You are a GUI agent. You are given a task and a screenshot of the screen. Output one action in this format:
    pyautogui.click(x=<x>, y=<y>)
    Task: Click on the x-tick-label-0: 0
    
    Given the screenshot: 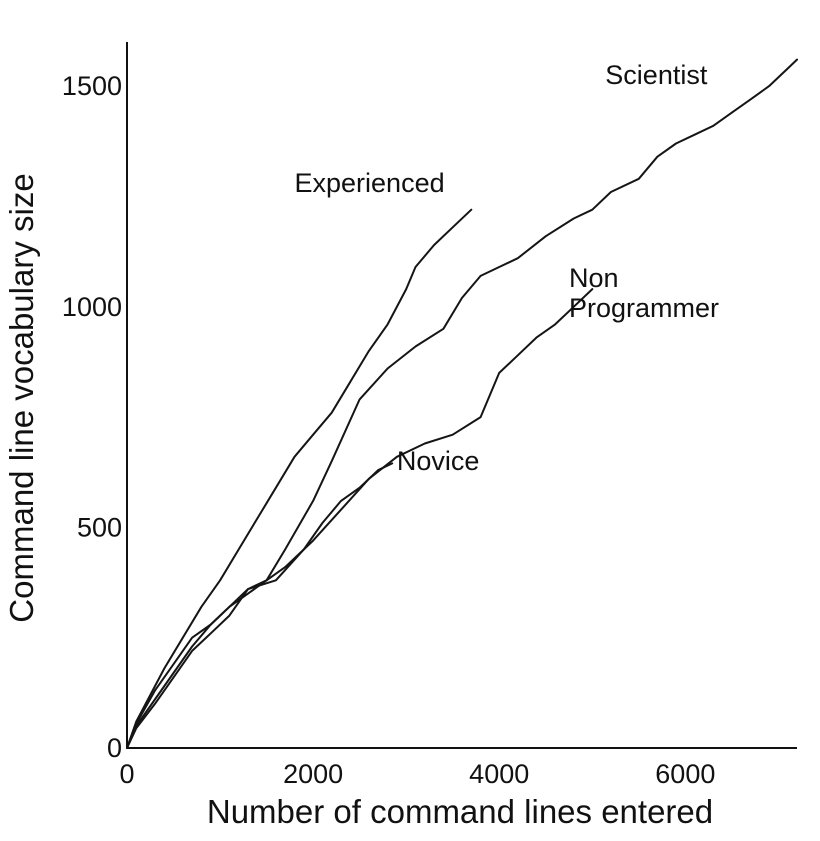 What is the action you would take?
    pyautogui.click(x=126, y=774)
    